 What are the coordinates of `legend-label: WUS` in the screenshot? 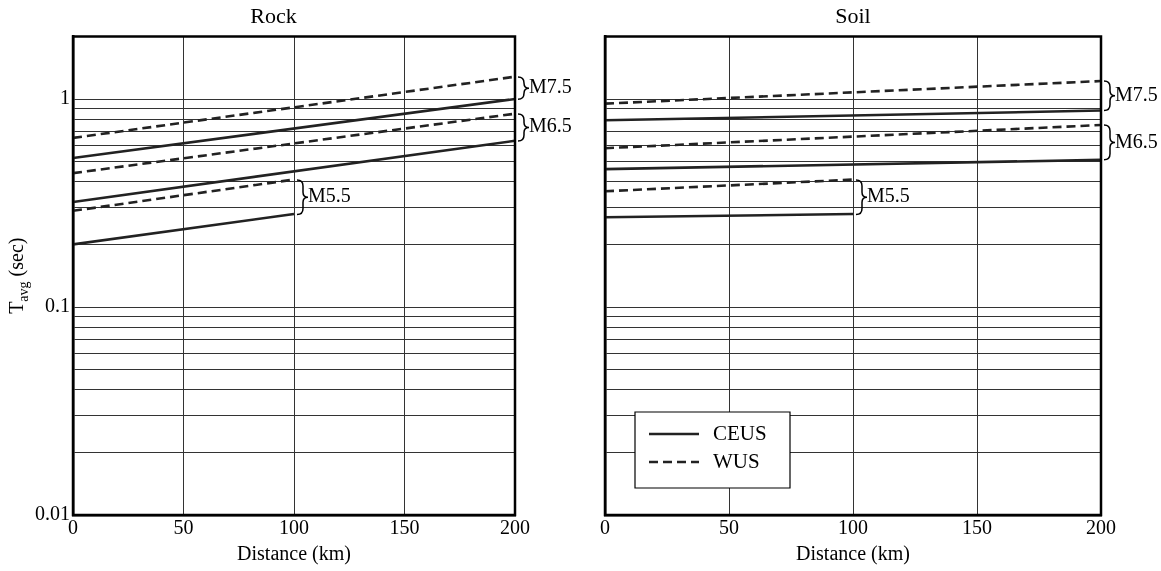 It's located at (736, 460).